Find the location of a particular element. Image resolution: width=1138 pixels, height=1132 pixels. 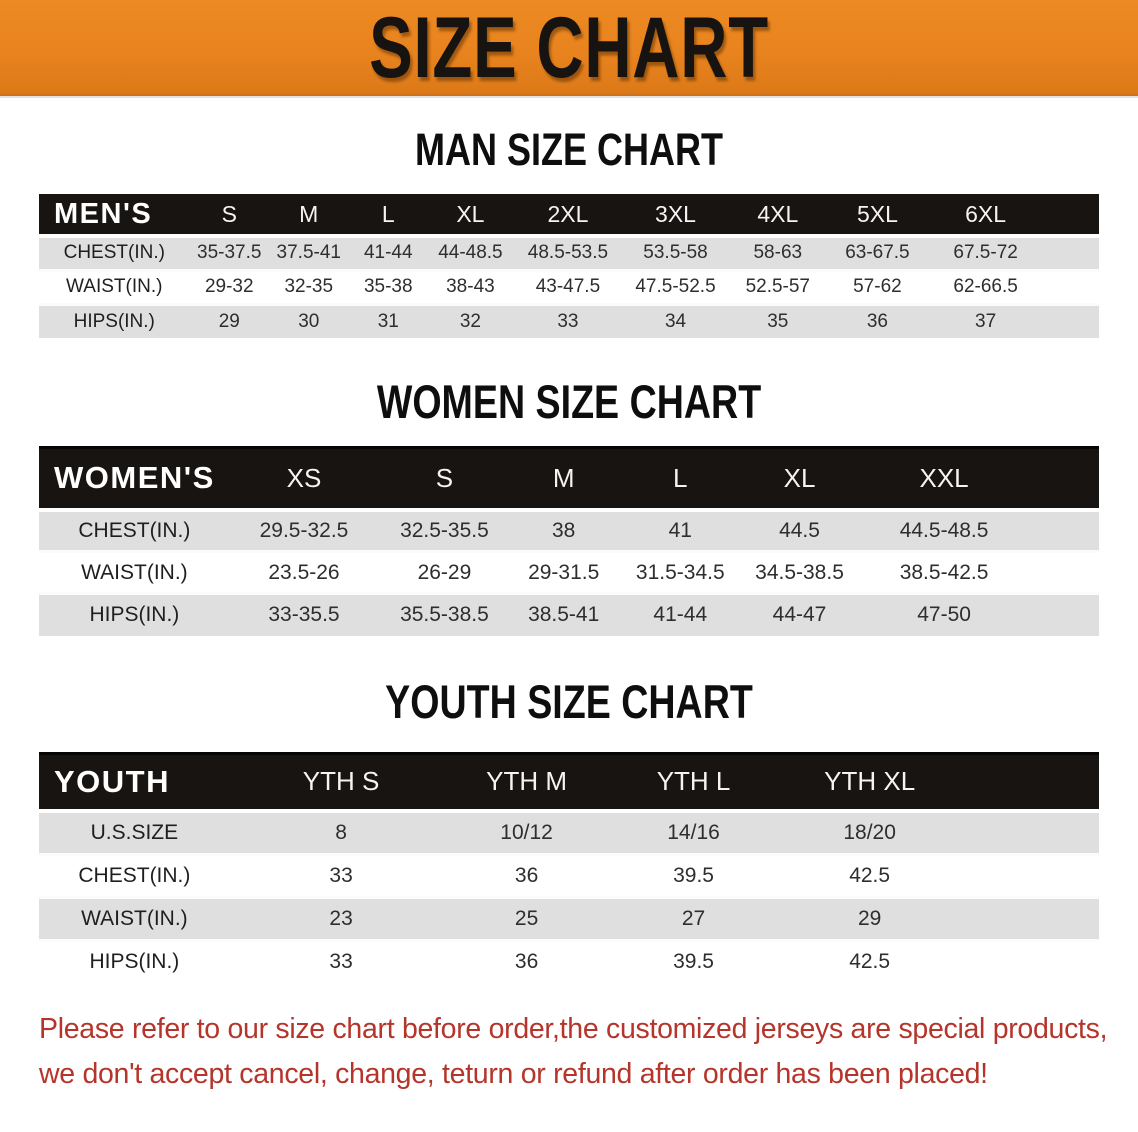

group-label: WOMEN'S is located at coordinates (134, 479).